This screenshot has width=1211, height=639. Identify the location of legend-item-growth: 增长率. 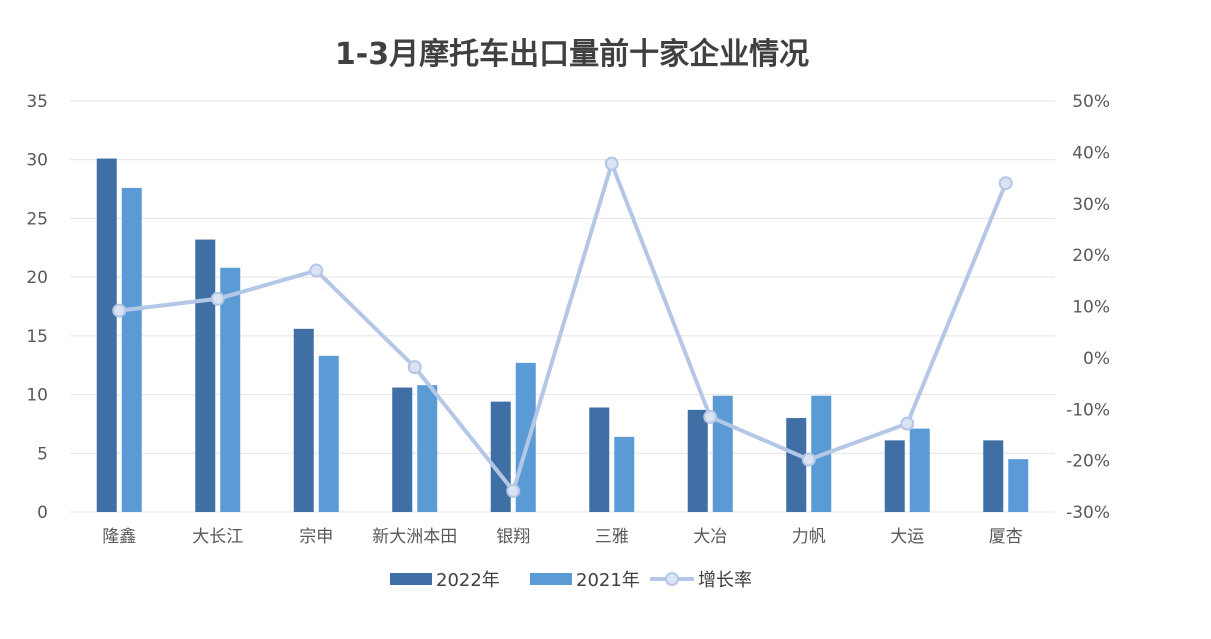
(701, 580).